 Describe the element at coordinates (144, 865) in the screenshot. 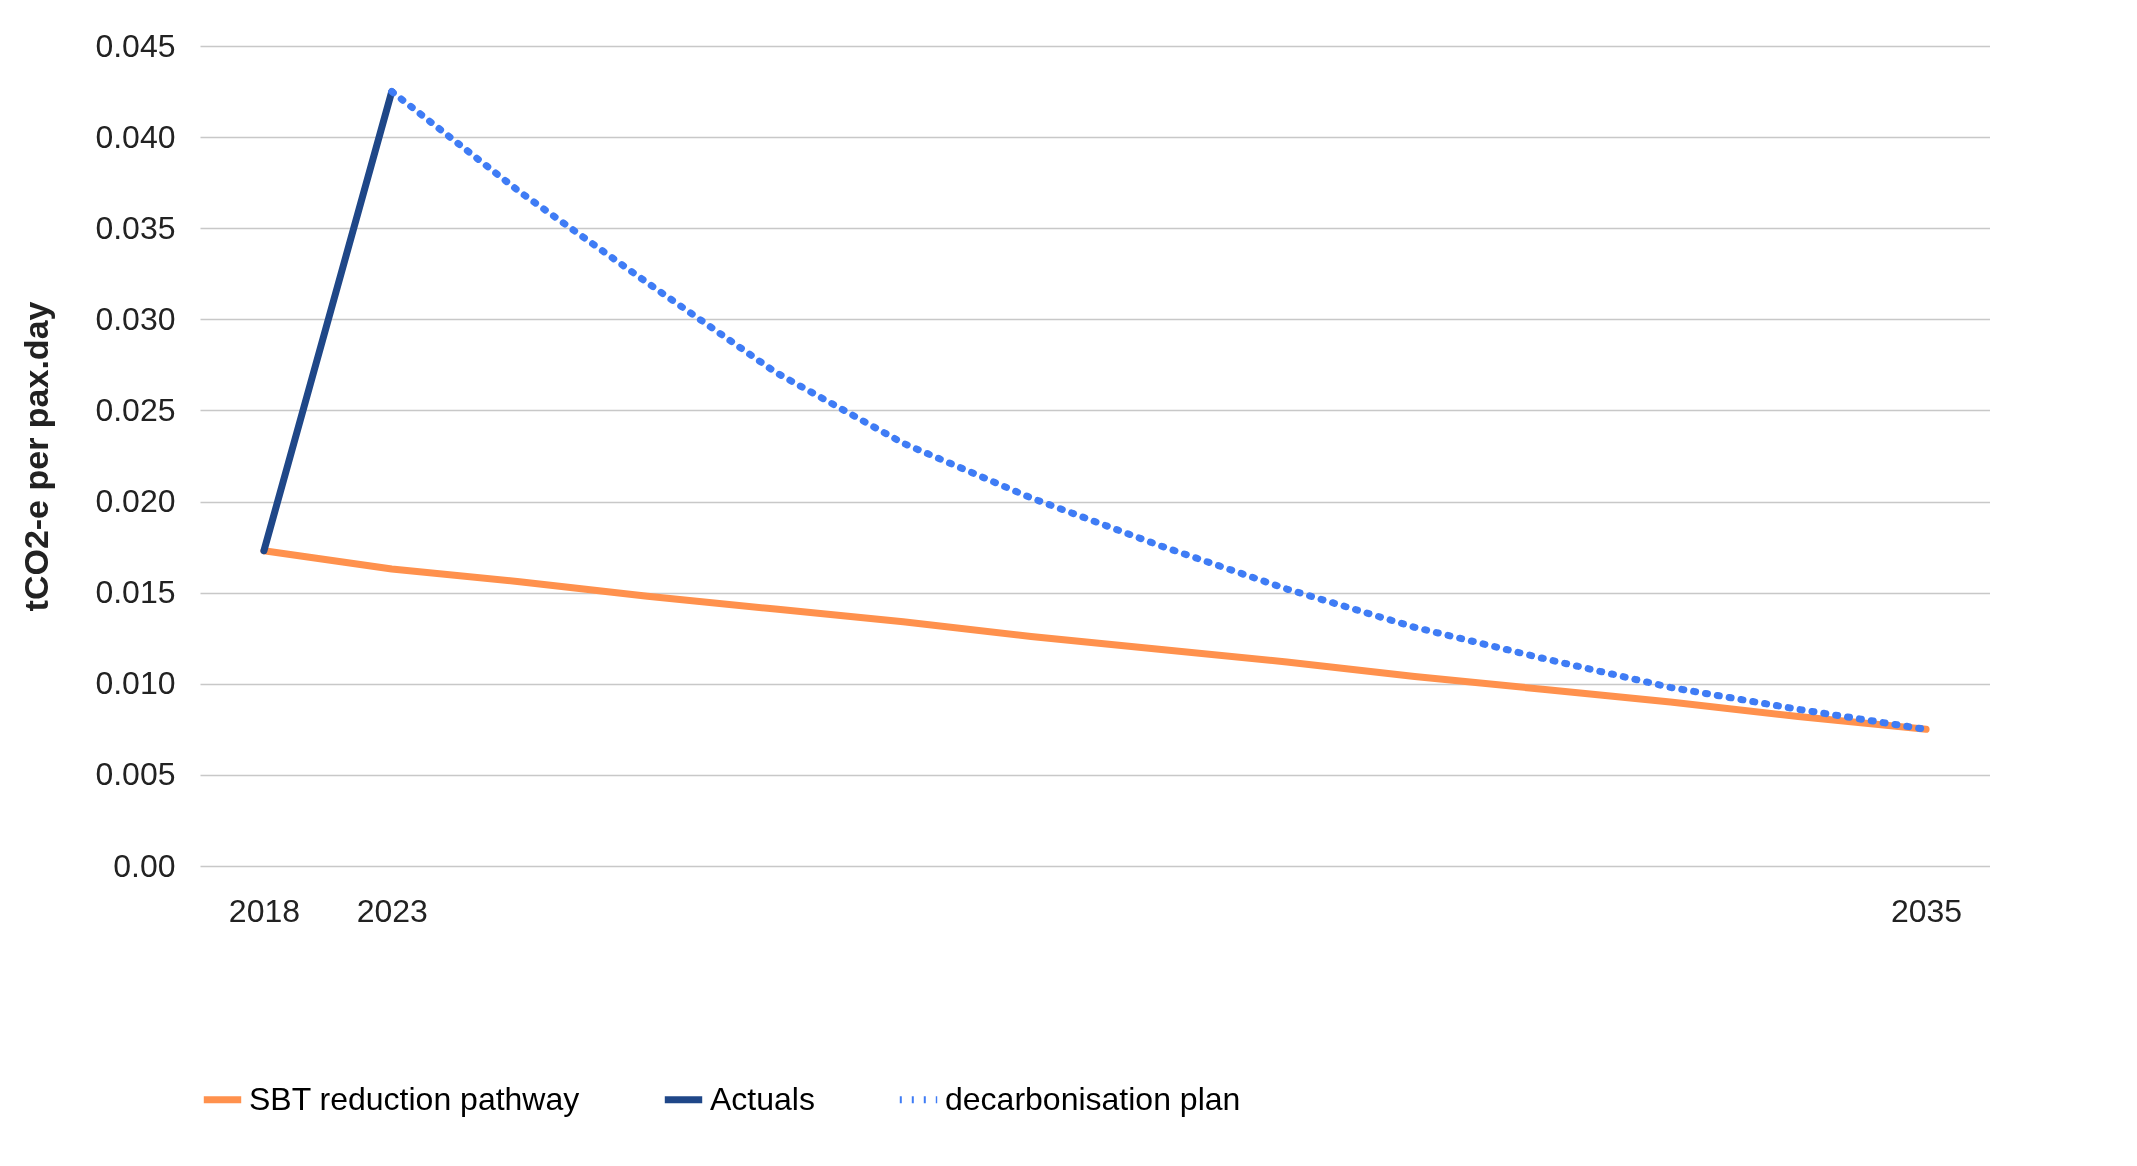

I see `y-tick-label: 0.00` at that location.